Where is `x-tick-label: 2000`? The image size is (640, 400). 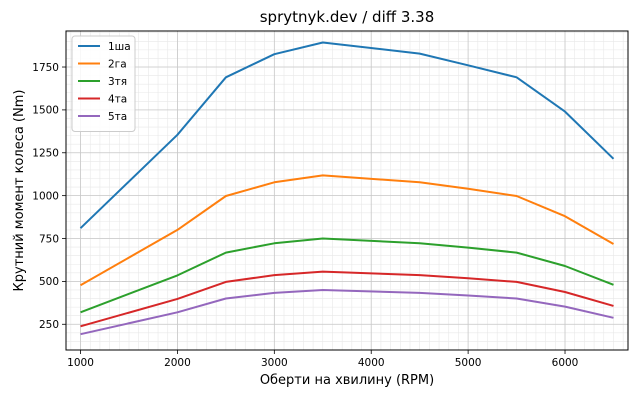 x-tick-label: 2000 is located at coordinates (177, 363).